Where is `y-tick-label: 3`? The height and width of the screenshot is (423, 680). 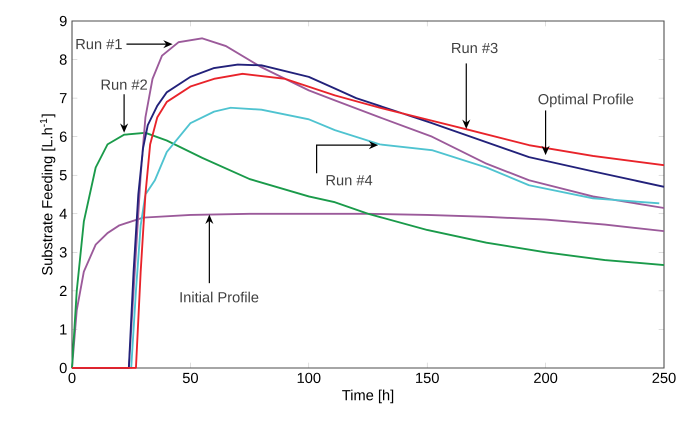 y-tick-label: 3 is located at coordinates (63, 252).